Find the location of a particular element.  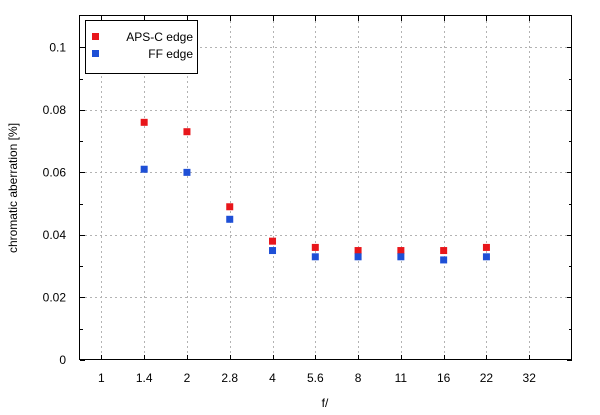

y-axis-label: chromatic aberration [%] is located at coordinates (13, 188).